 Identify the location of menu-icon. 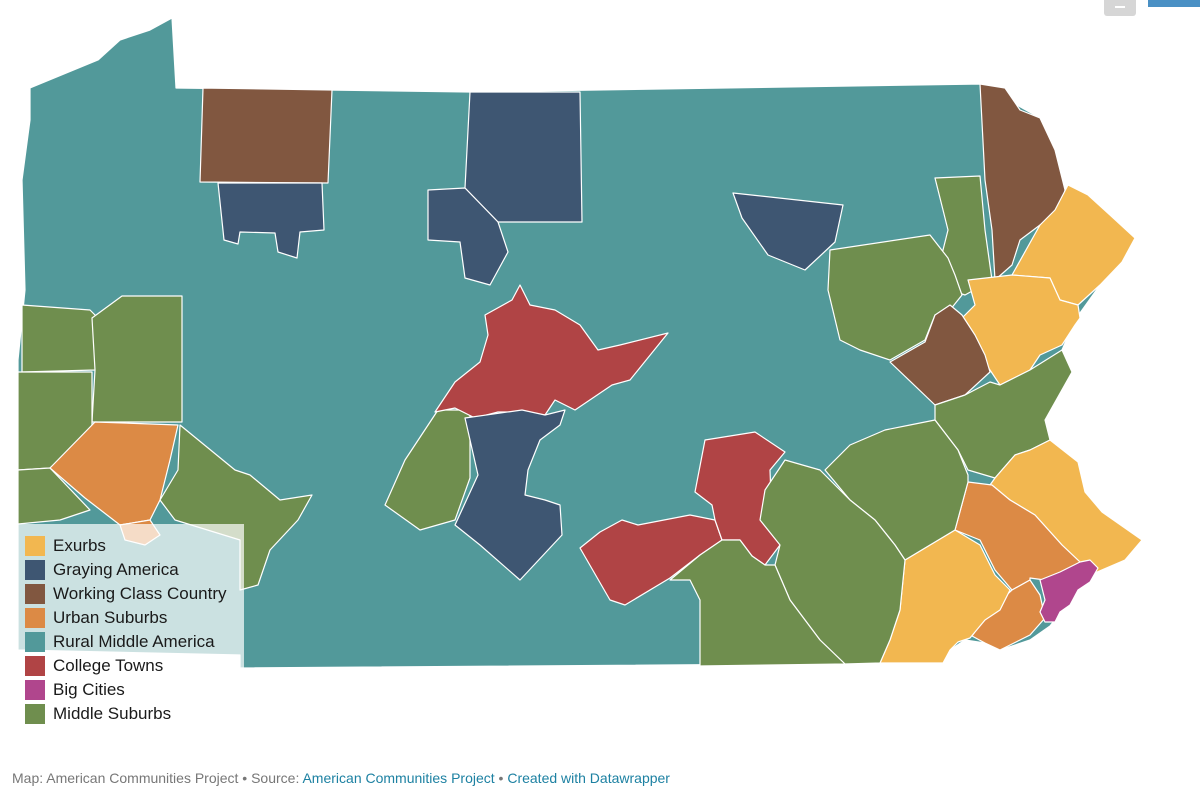
(1120, 7).